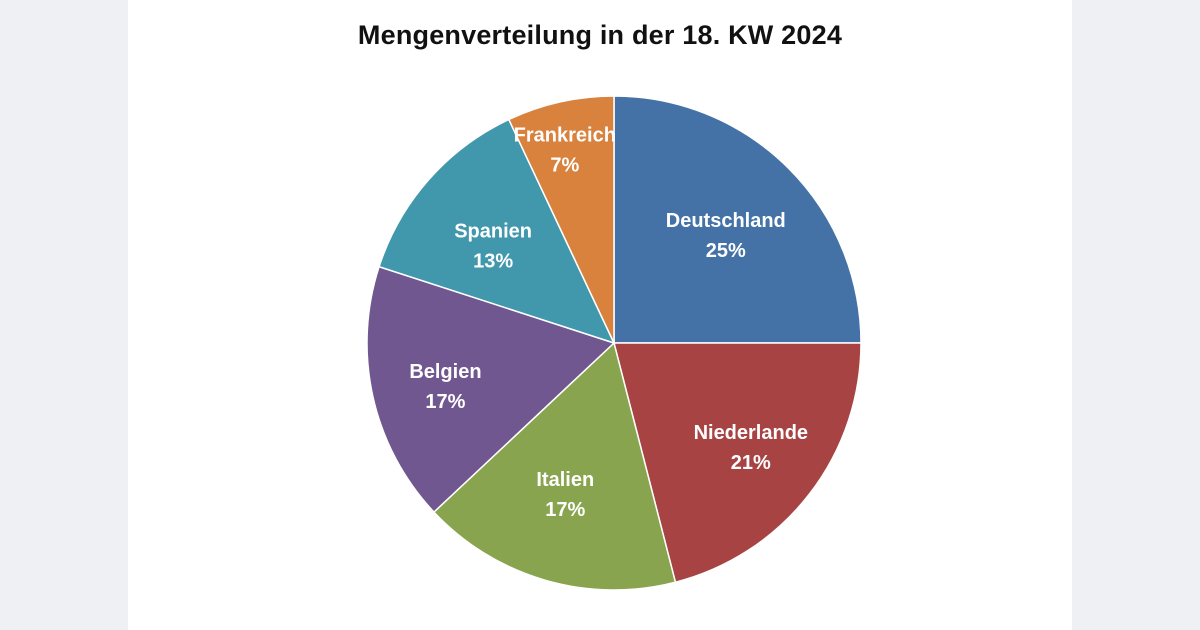 This screenshot has height=630, width=1200. What do you see at coordinates (751, 433) in the screenshot?
I see `slice-label-niederlande: Niederlande` at bounding box center [751, 433].